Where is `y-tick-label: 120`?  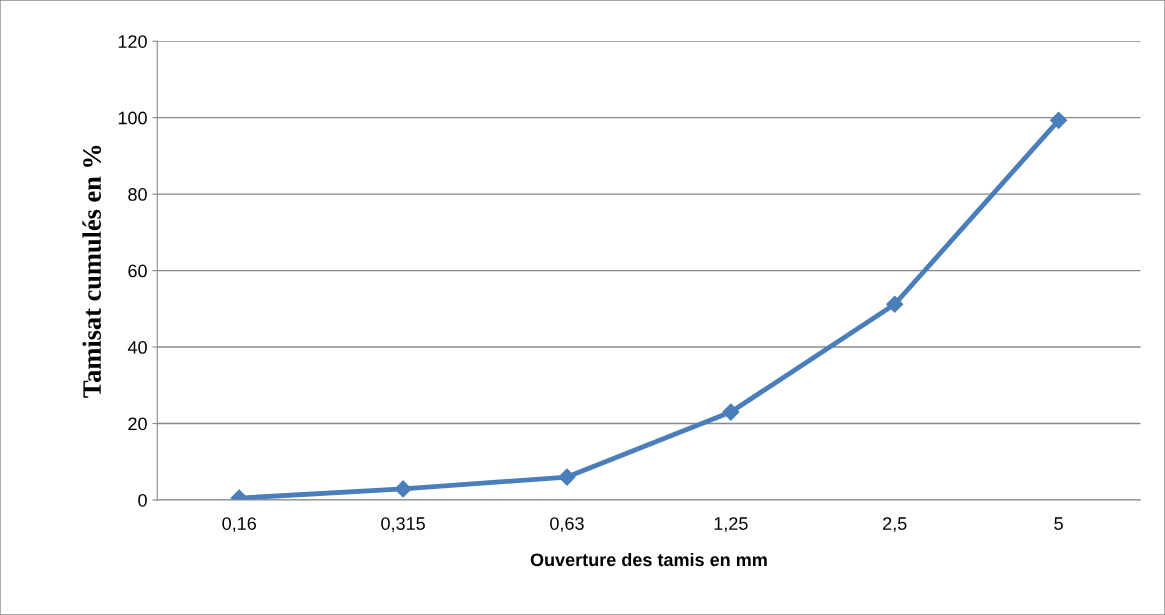
y-tick-label: 120 is located at coordinates (132, 41).